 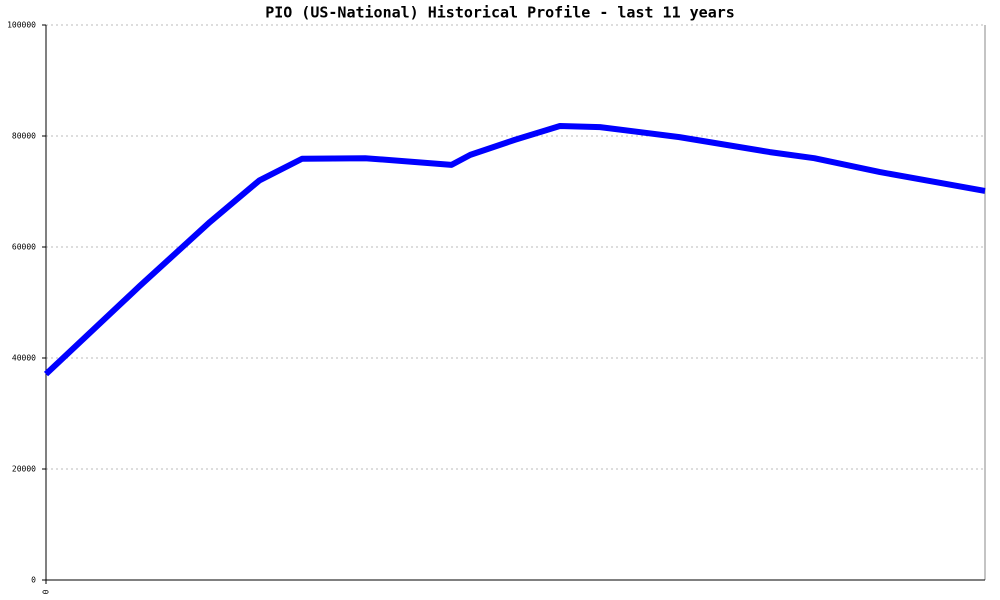 I want to click on y-tick-label: 80000, so click(x=24, y=136).